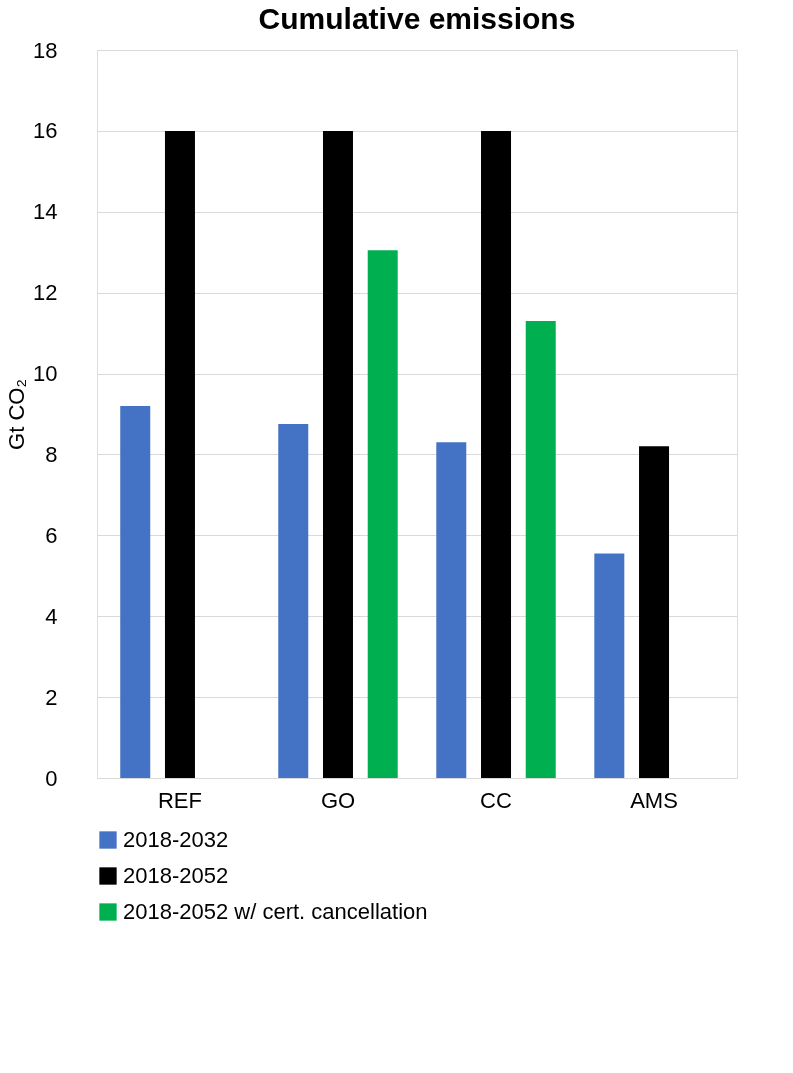  I want to click on legend-label: 2018-2052 w/ cert. cancellation, so click(275, 911).